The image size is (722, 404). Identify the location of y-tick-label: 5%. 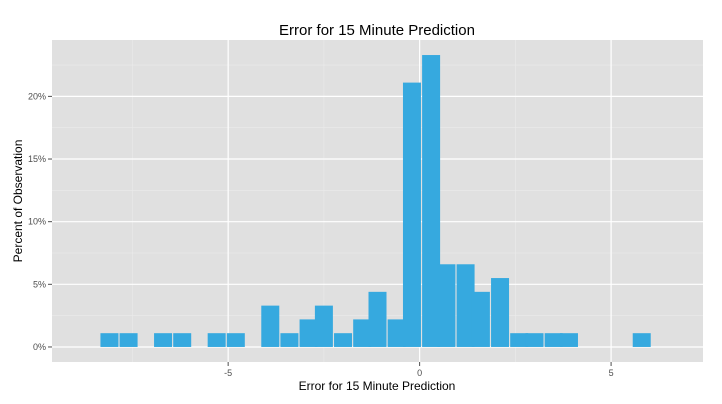
(39, 284).